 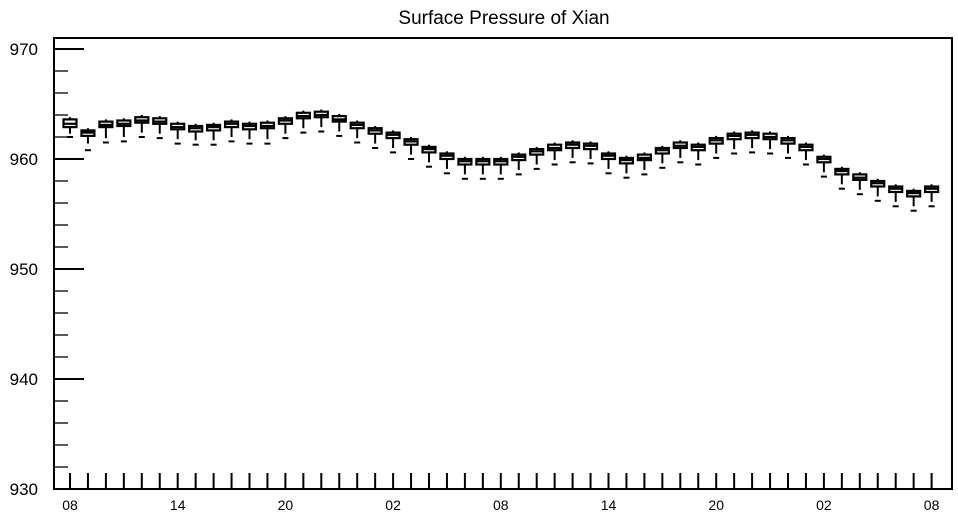 What do you see at coordinates (24, 269) in the screenshot?
I see `y-tick-label: 950` at bounding box center [24, 269].